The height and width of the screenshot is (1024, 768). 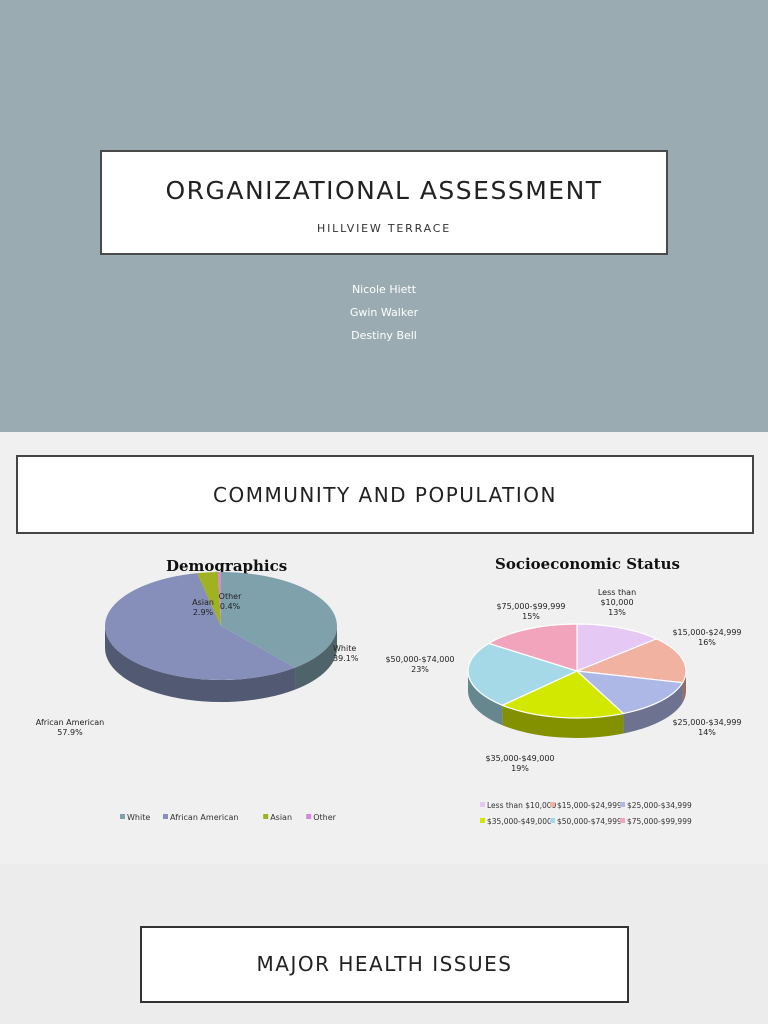 I want to click on legend2-label-5: $75,000-$99,999, so click(x=659, y=821).